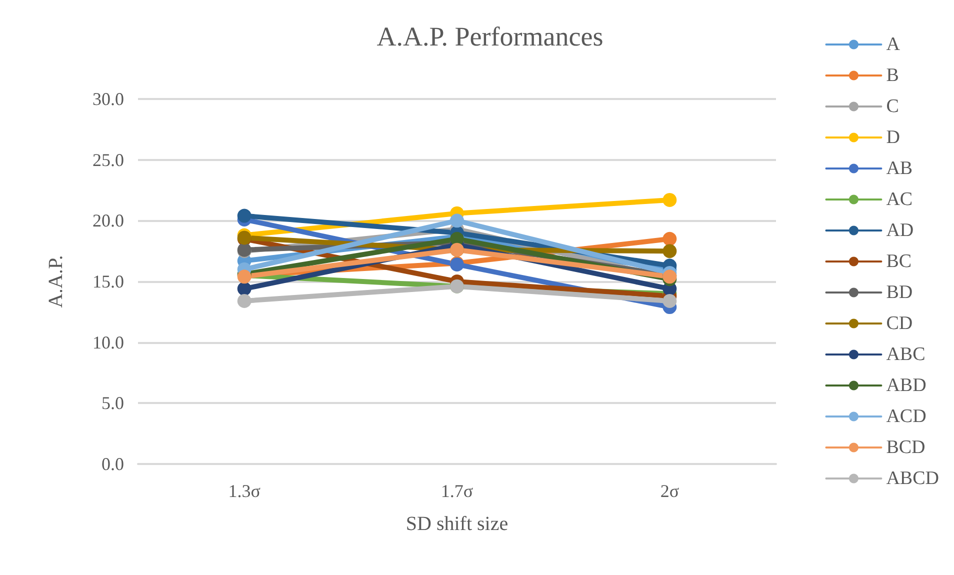 This screenshot has width=954, height=575. What do you see at coordinates (490, 37) in the screenshot?
I see `chart-title: A.A.P. Performances` at bounding box center [490, 37].